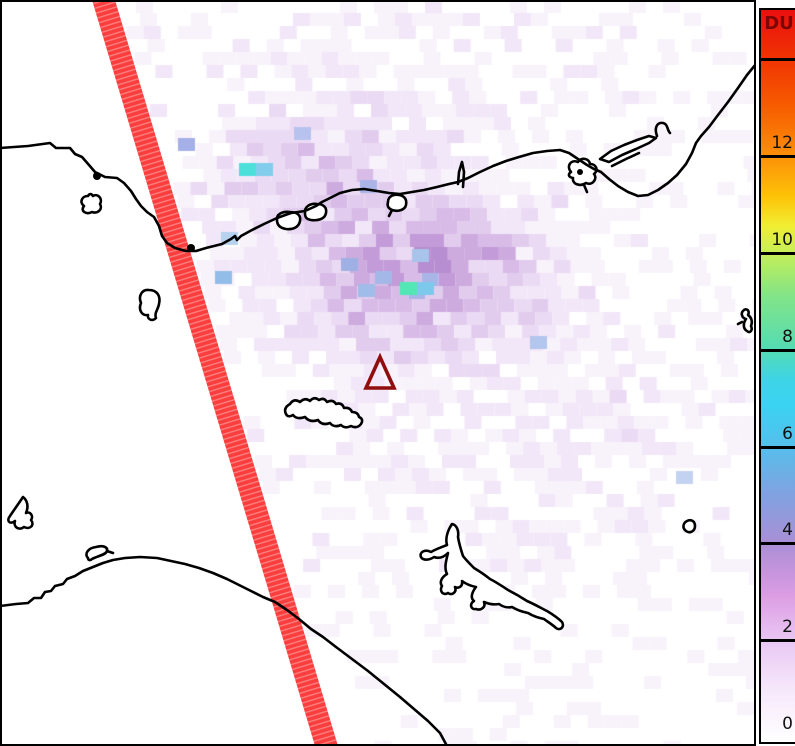  I want to click on lake-barrier-spit, so click(628, 149).